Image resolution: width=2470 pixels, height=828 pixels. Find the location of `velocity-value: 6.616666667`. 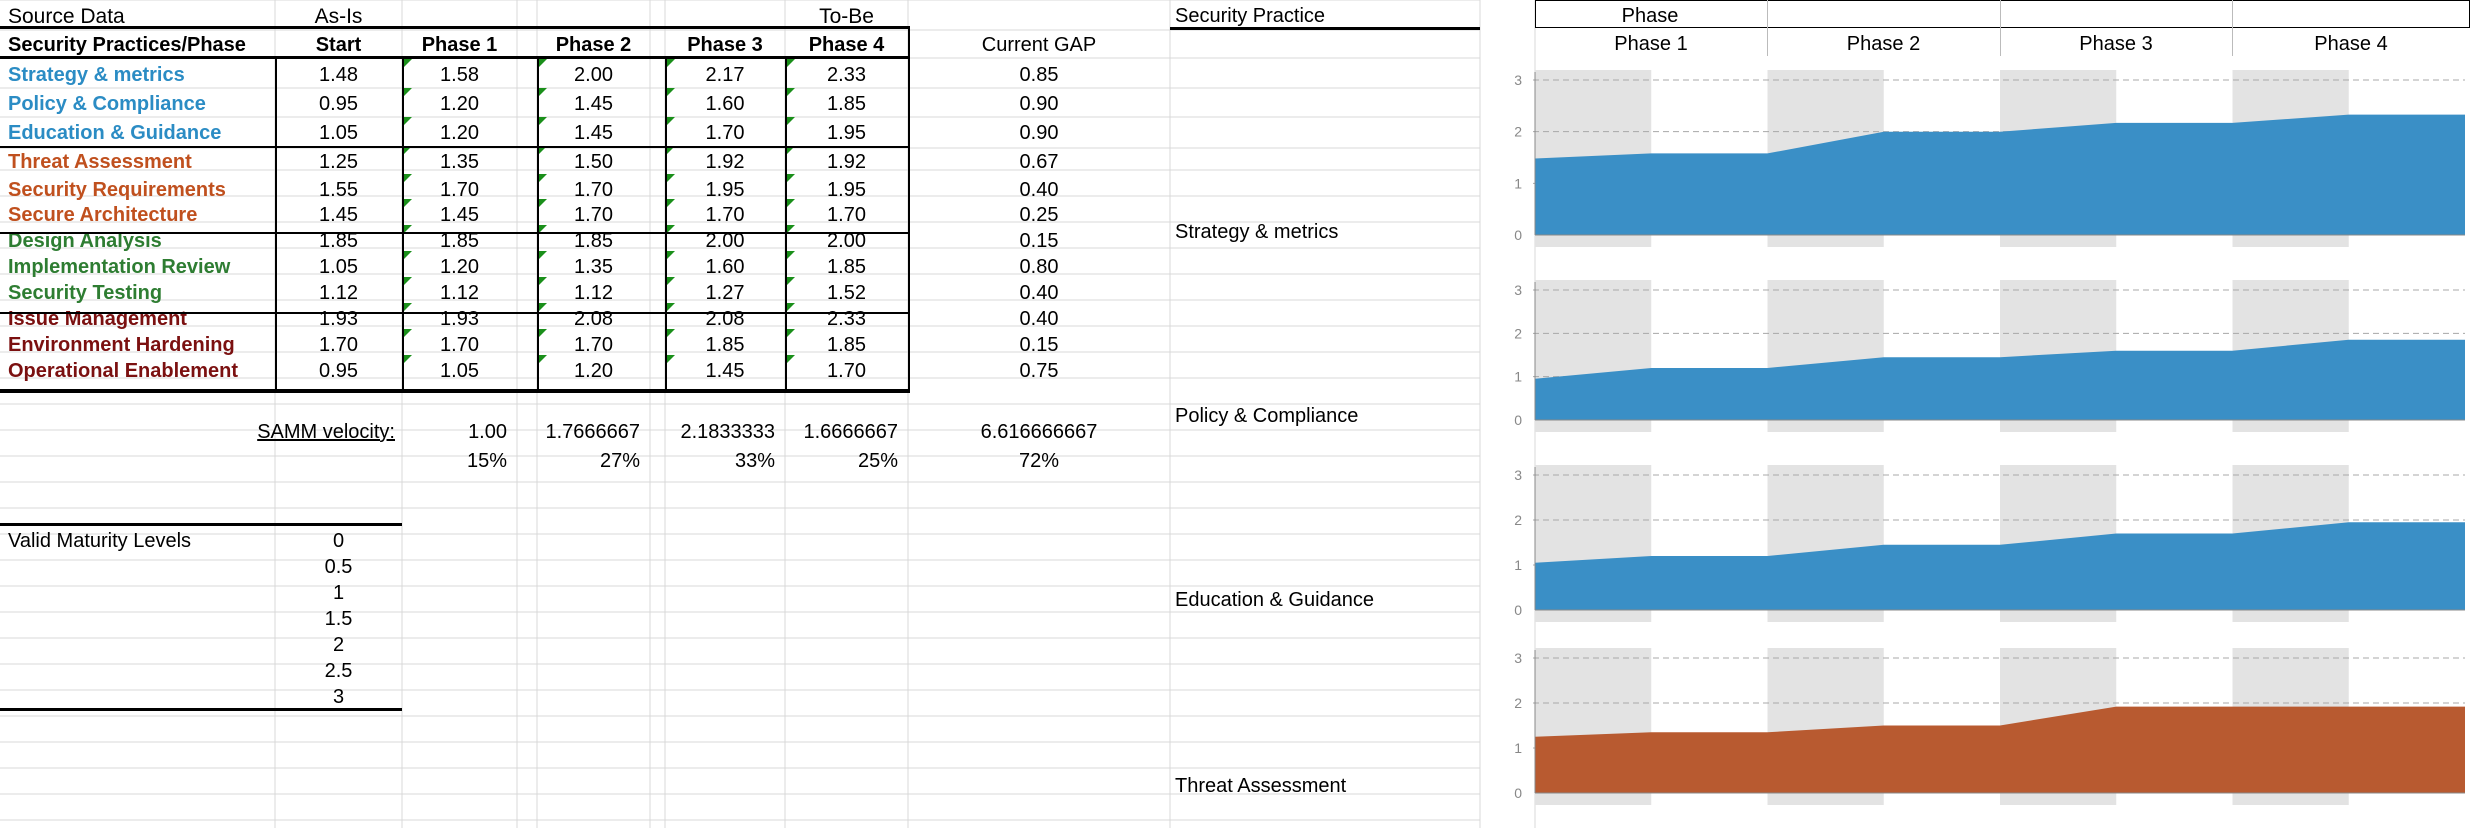

velocity-value: 6.616666667 is located at coordinates (1039, 432).